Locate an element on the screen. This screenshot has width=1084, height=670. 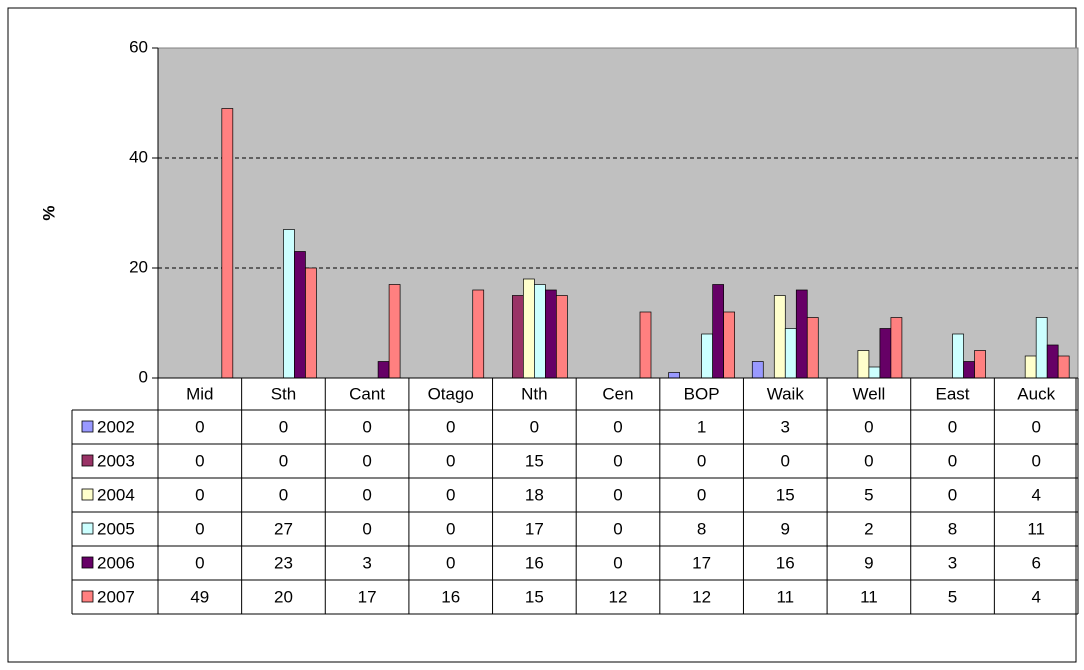
table-value: 49 is located at coordinates (199, 596).